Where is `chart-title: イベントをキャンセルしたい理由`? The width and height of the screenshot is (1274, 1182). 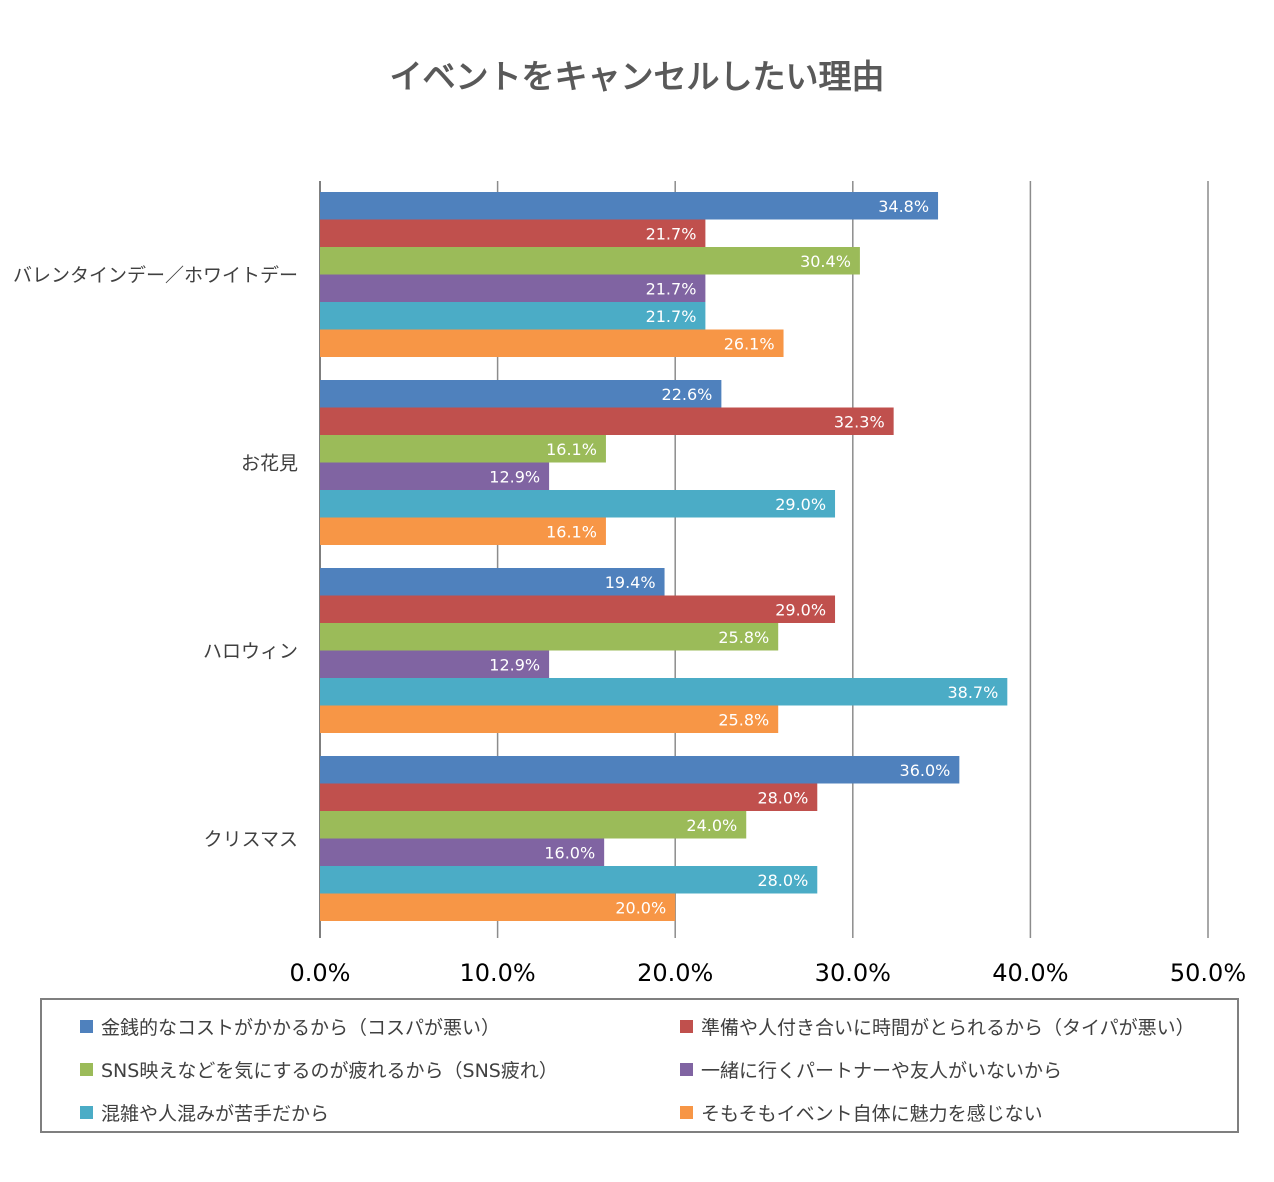 chart-title: イベントをキャンセルしたい理由 is located at coordinates (637, 76).